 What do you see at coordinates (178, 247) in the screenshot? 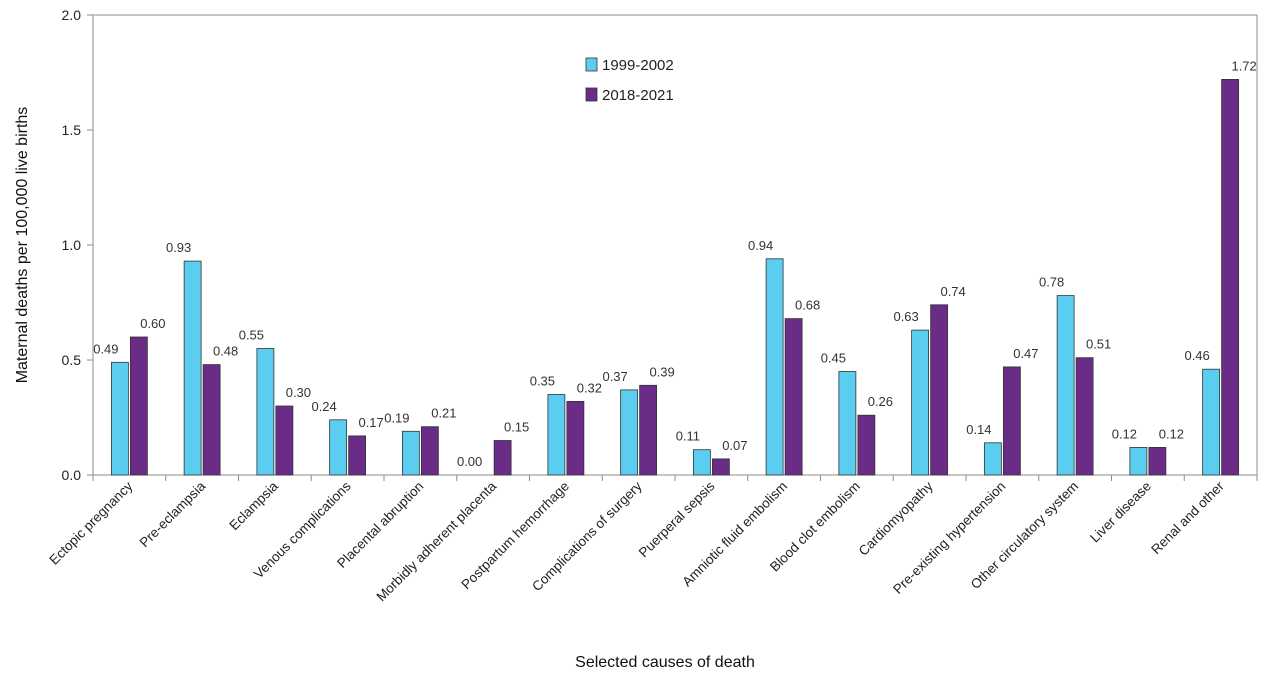
I see `data-label-1999-2002: 0.93` at bounding box center [178, 247].